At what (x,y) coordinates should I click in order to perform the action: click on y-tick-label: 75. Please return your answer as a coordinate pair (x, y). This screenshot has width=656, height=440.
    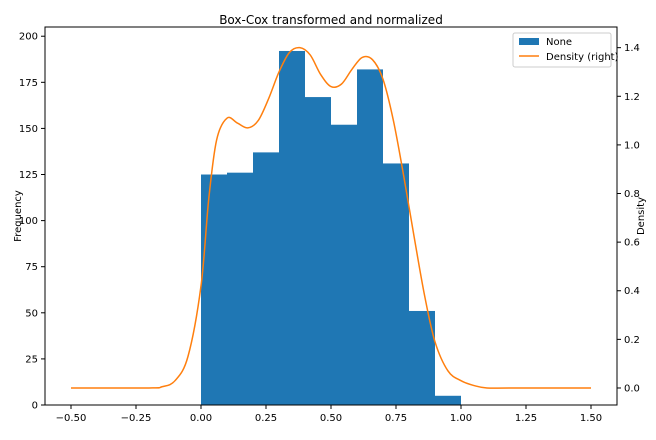
    Looking at the image, I should click on (31, 267).